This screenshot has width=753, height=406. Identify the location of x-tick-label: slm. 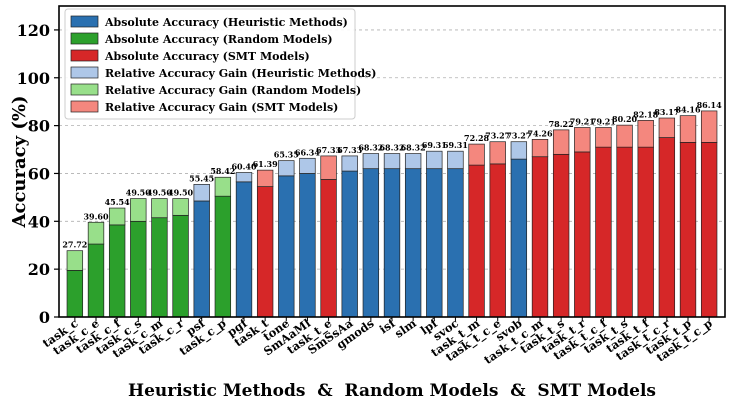
(405, 328).